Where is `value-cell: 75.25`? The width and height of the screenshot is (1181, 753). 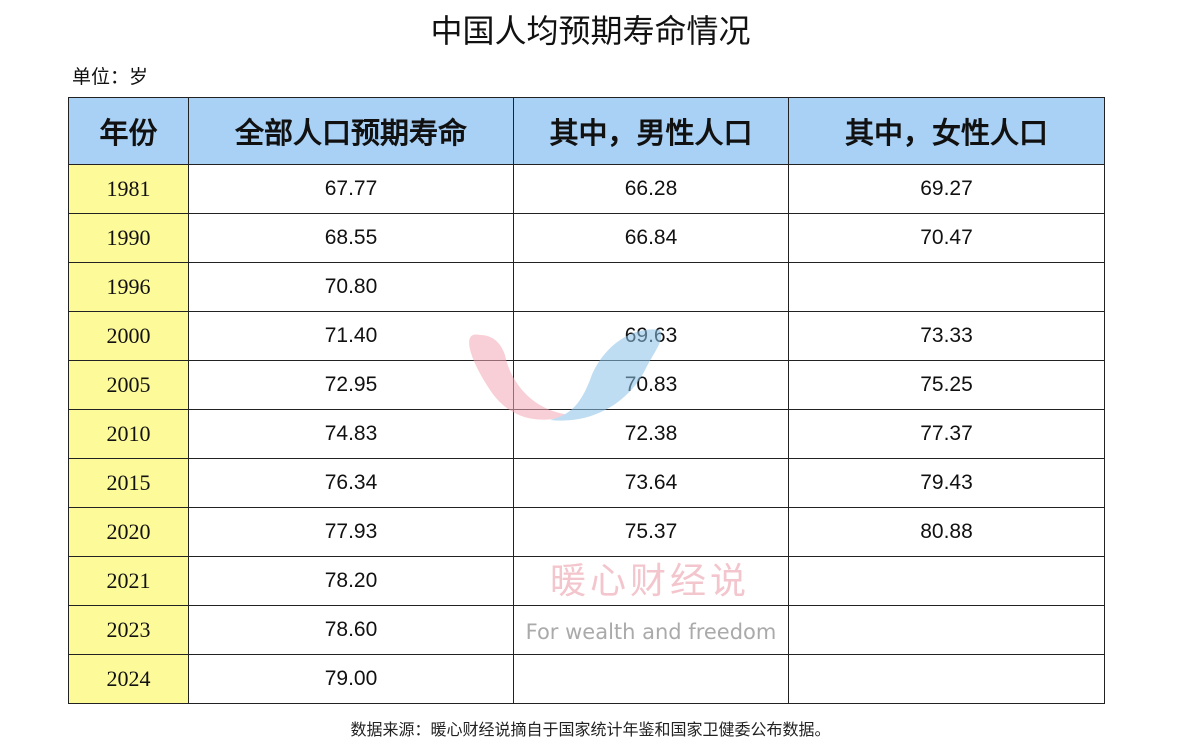 value-cell: 75.25 is located at coordinates (946, 385).